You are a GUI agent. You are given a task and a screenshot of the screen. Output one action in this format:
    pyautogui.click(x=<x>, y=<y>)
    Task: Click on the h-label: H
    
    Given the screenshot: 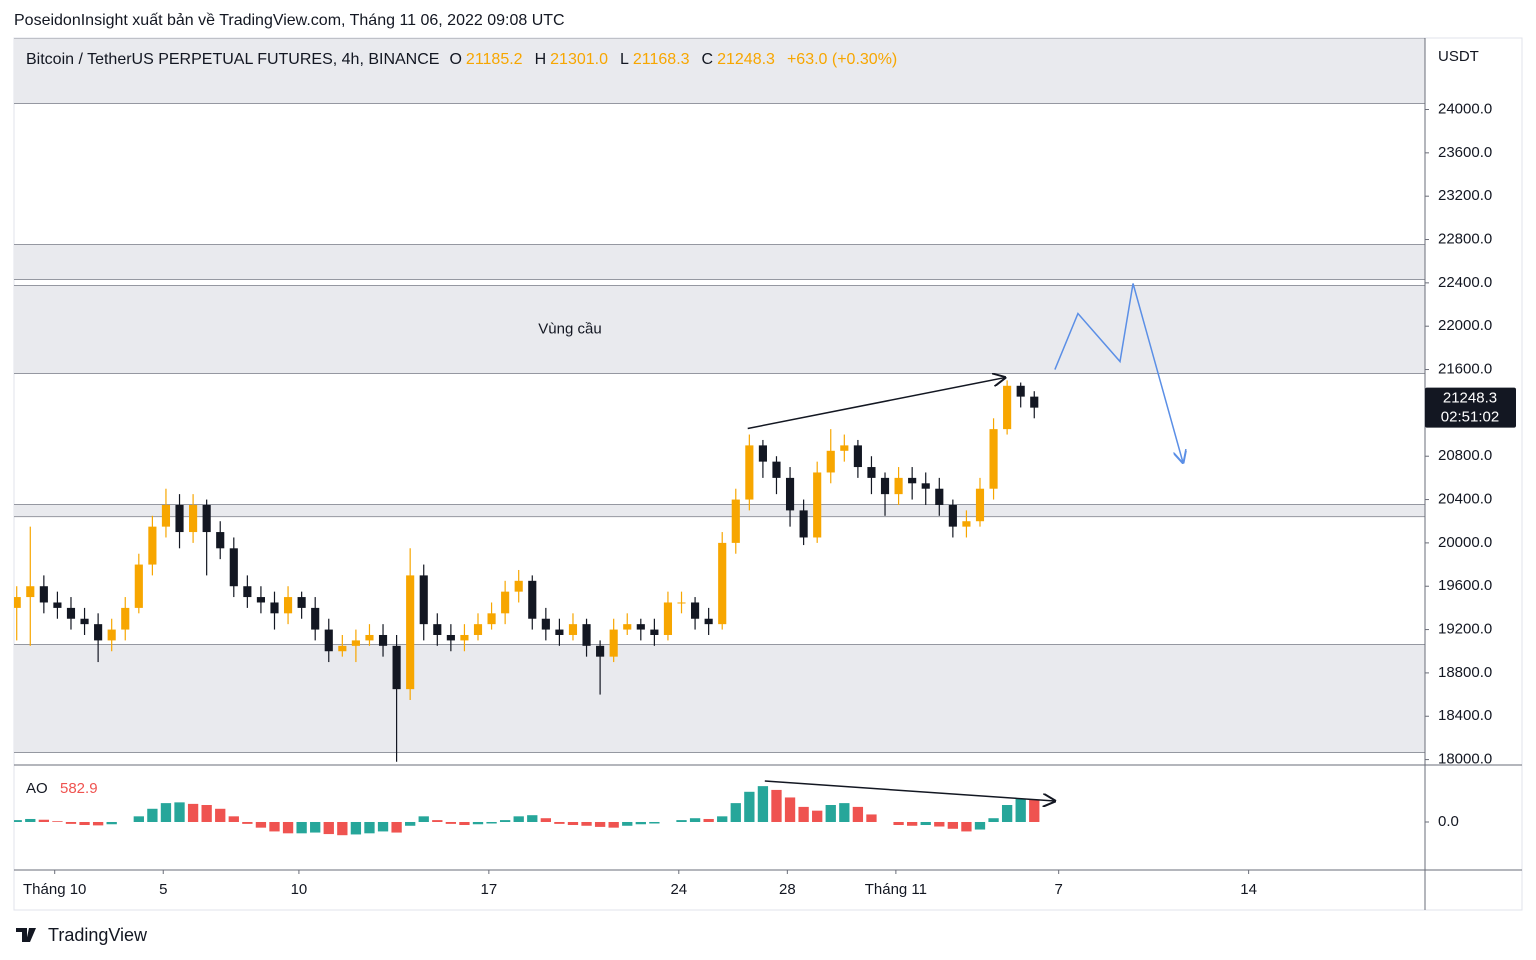 What is the action you would take?
    pyautogui.click(x=540, y=59)
    